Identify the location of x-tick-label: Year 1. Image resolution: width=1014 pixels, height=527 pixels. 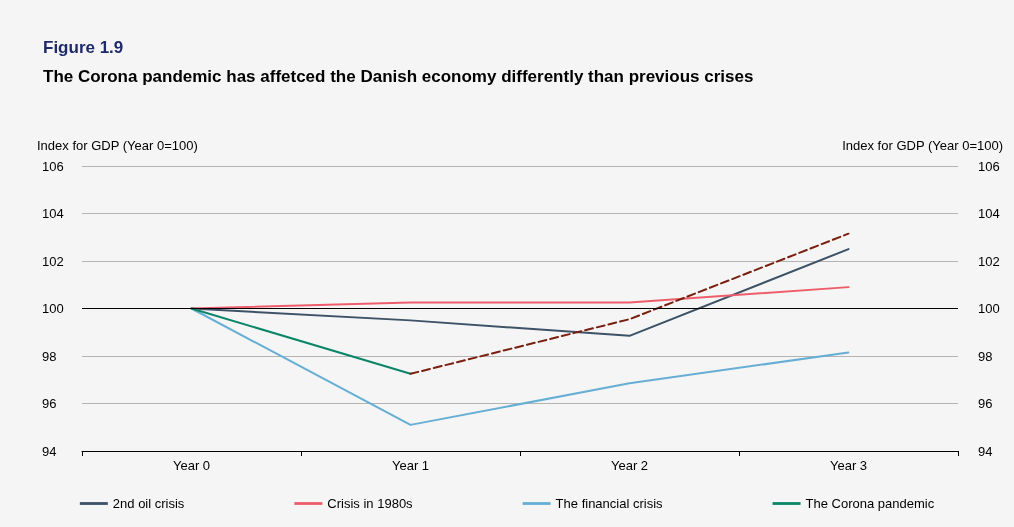
(410, 465).